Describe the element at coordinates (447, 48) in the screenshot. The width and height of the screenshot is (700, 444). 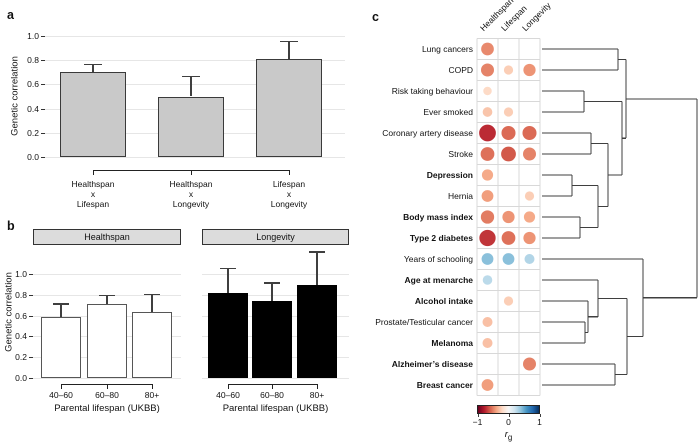
I see `row-label: Lung cancers` at that location.